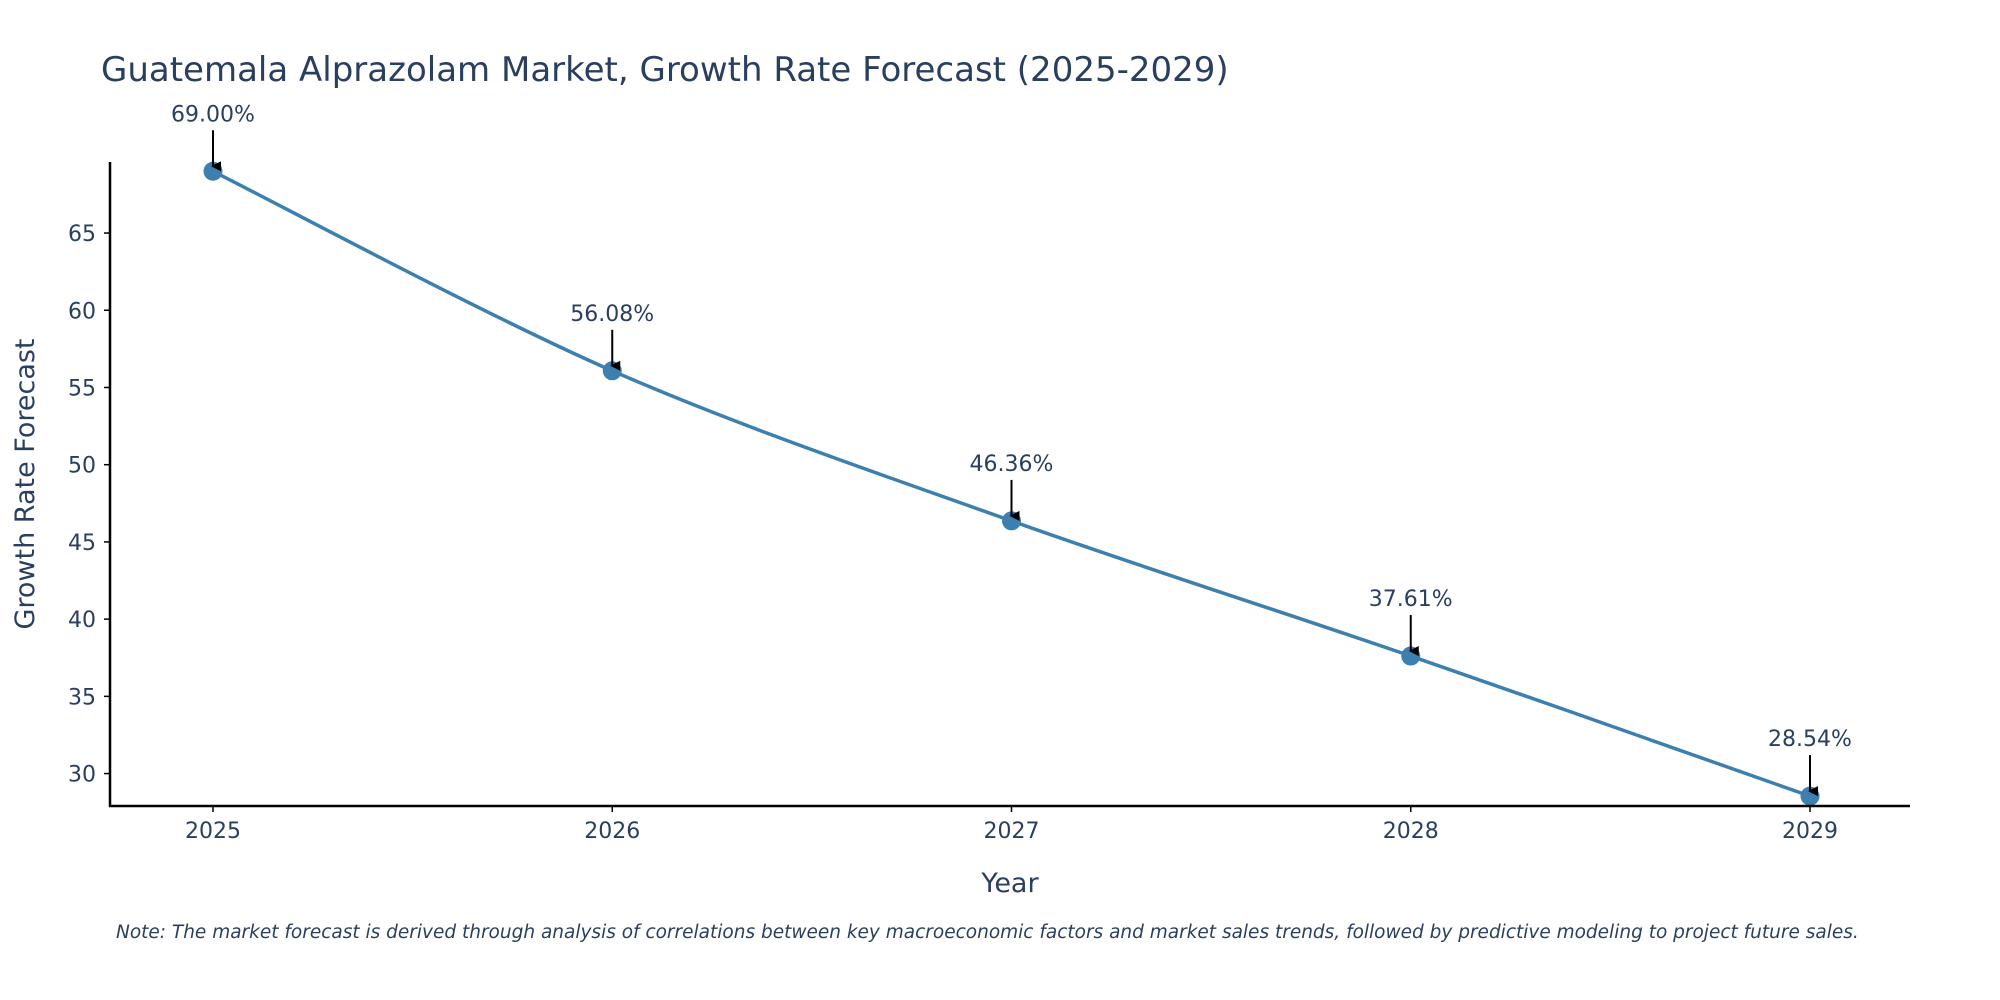 This screenshot has height=1000, width=2000. What do you see at coordinates (213, 114) in the screenshot?
I see `data-label: 69.00%` at bounding box center [213, 114].